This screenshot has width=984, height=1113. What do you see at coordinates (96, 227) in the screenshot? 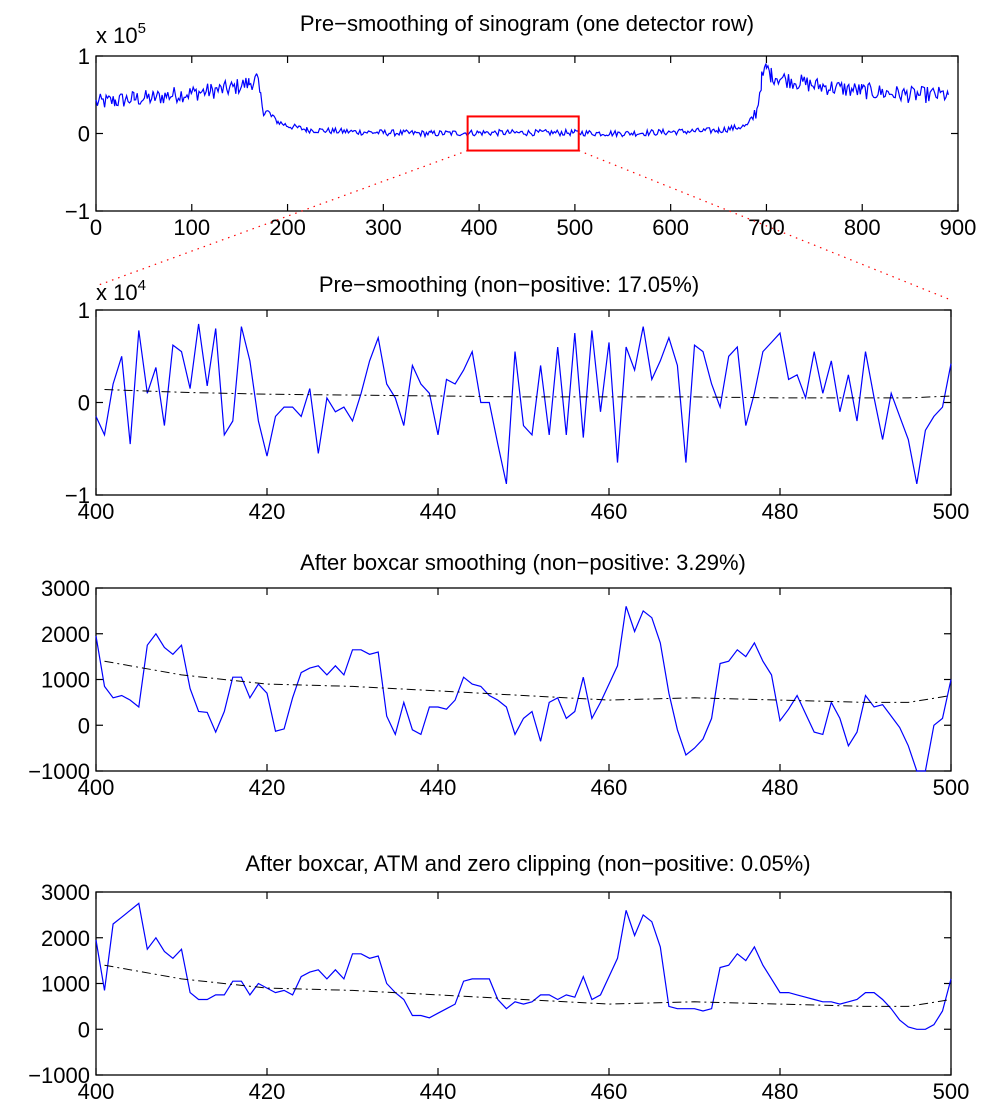
I see `x-tick-label: 0` at bounding box center [96, 227].